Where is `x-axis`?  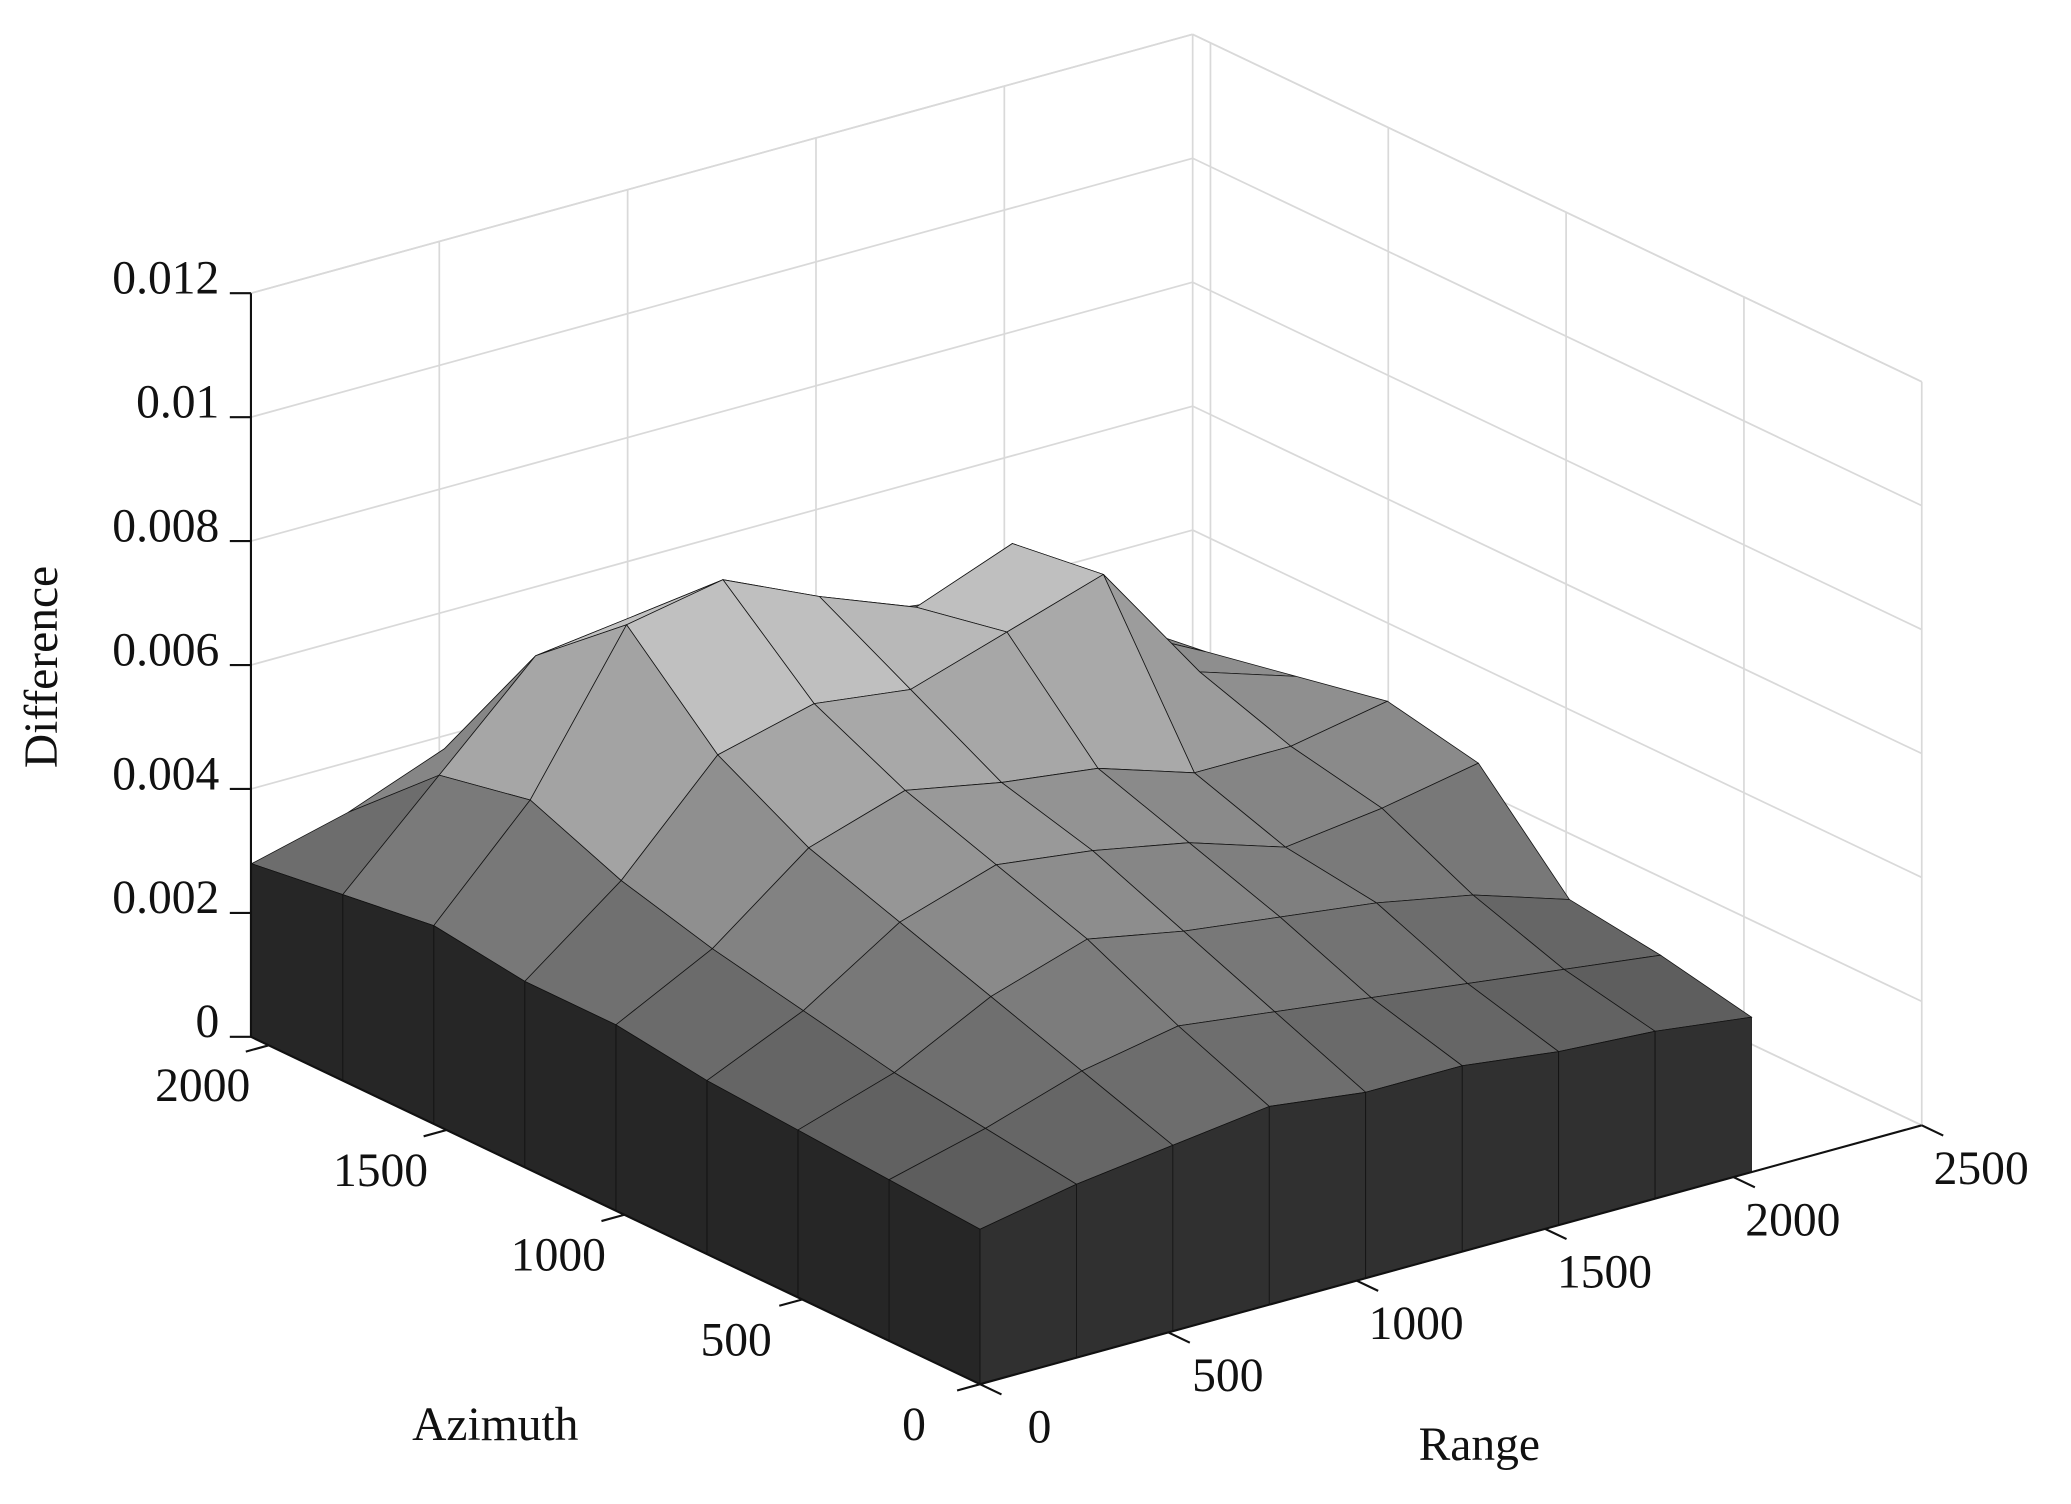 x-axis is located at coordinates (1451, 1255).